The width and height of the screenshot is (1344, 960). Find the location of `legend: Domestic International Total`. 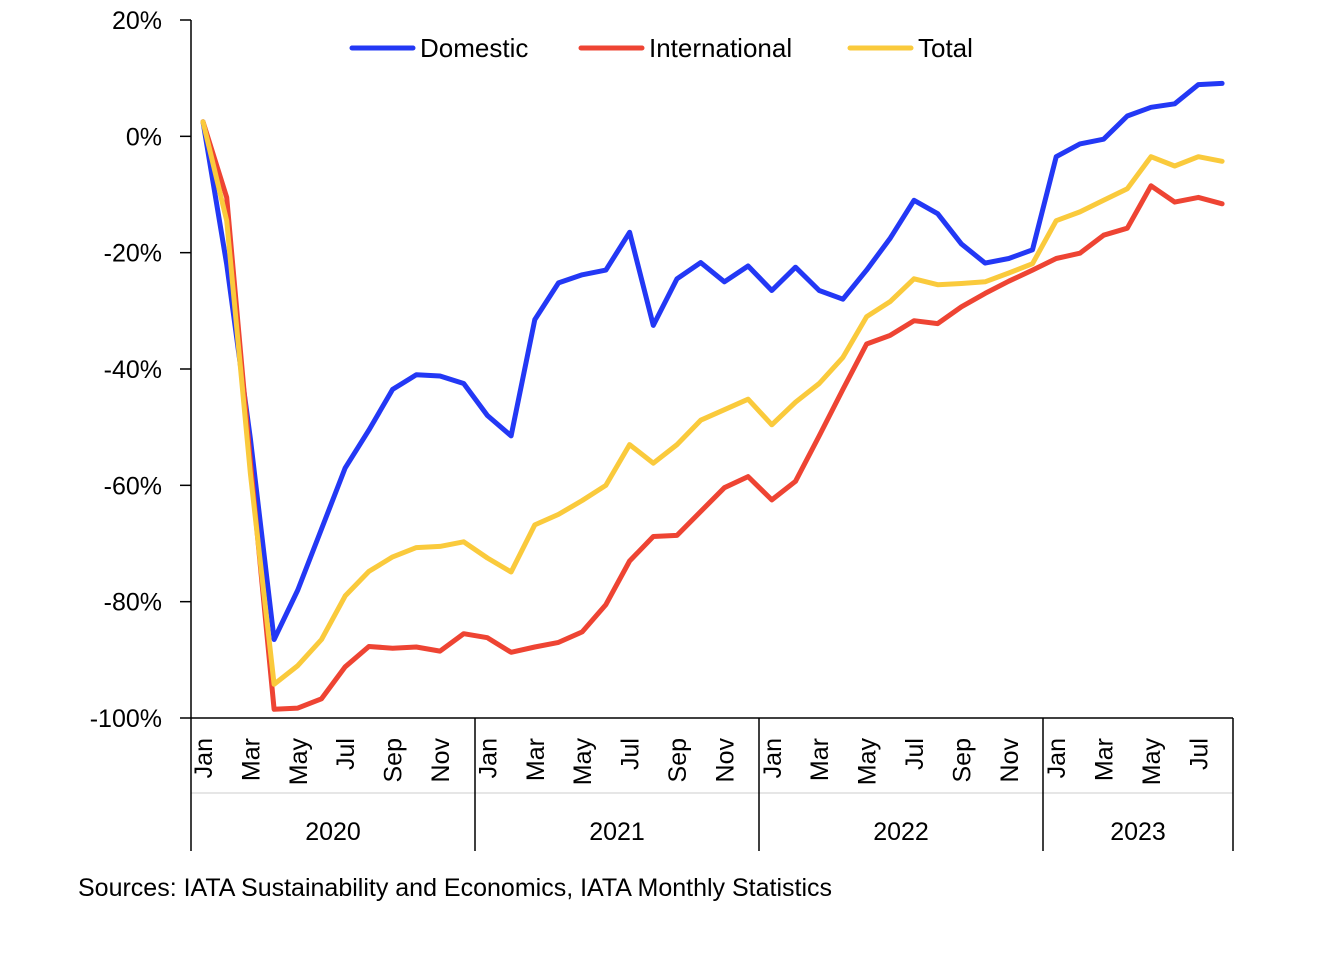

legend: Domestic International Total is located at coordinates (661, 48).